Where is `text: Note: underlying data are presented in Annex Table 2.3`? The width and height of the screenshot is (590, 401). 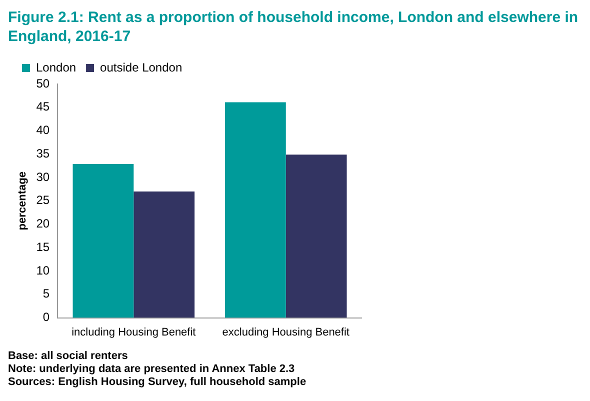
text: Note: underlying data are presented in Annex Table 2.3 is located at coordinates (152, 369).